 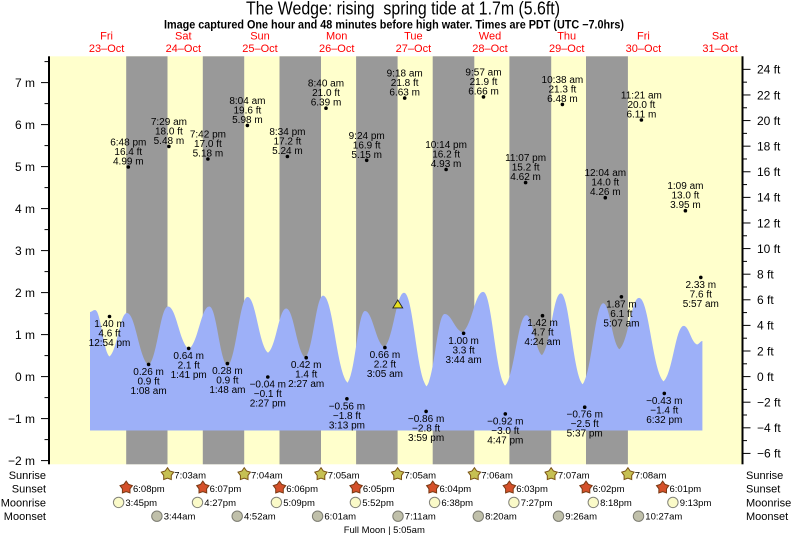 I want to click on svg-text: 0 ft, so click(x=765, y=377).